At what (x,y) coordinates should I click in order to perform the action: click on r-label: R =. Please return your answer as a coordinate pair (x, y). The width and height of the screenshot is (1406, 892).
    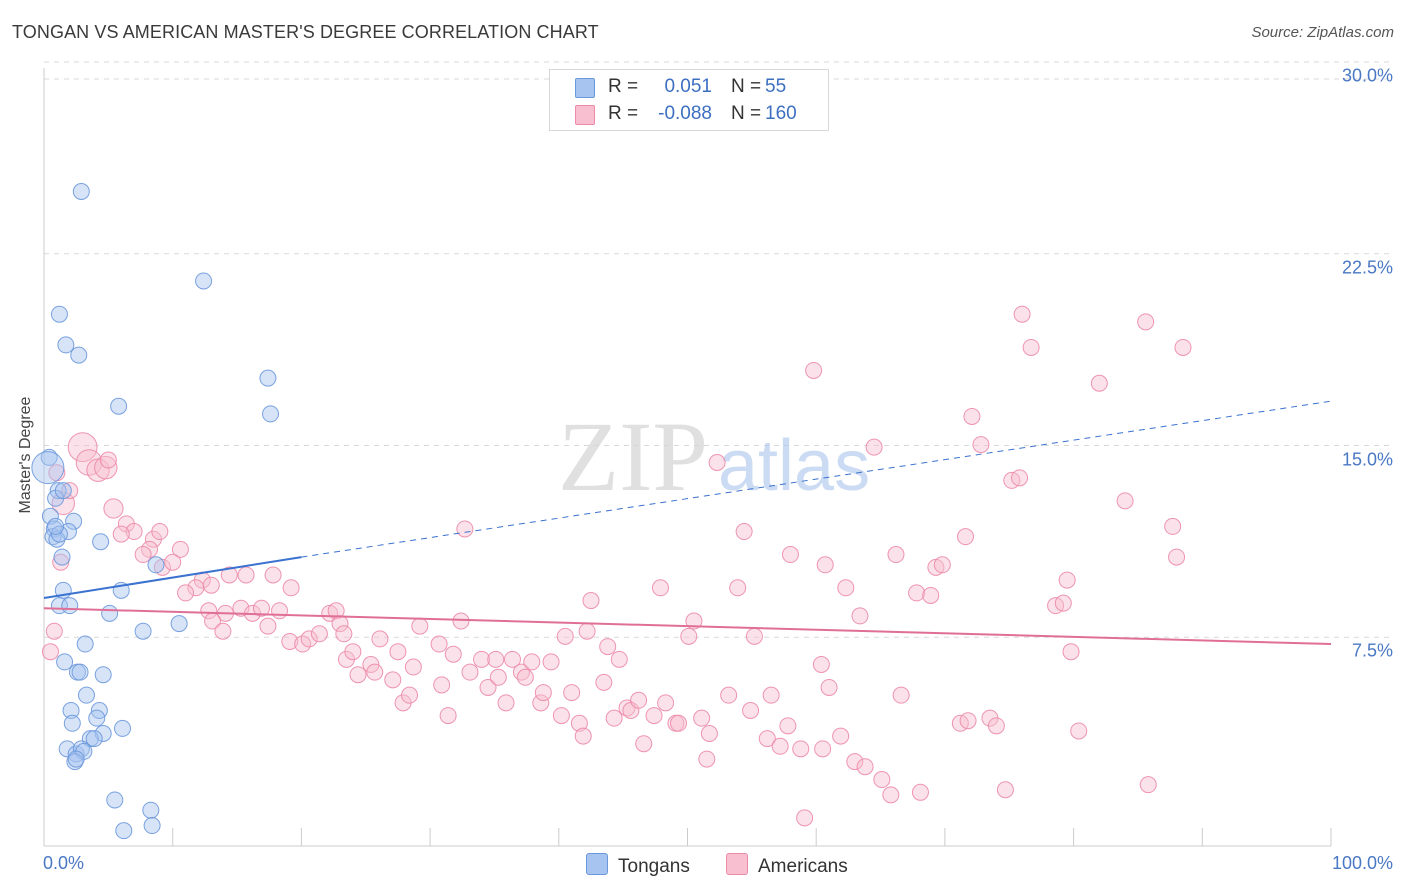
    Looking at the image, I should click on (623, 113).